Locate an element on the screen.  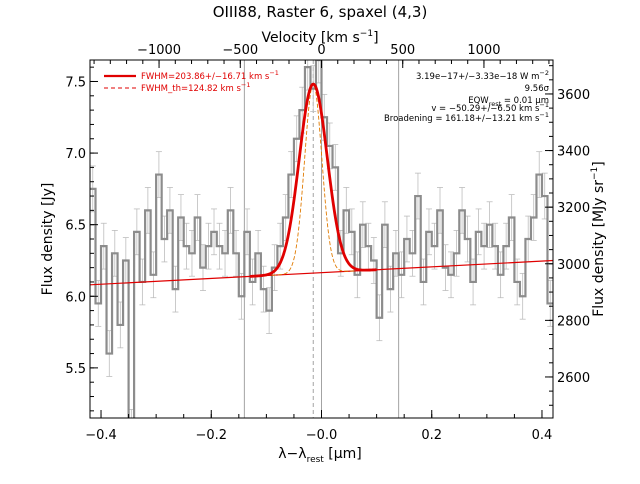
y-tick-label: 5.5 is located at coordinates (75, 369).